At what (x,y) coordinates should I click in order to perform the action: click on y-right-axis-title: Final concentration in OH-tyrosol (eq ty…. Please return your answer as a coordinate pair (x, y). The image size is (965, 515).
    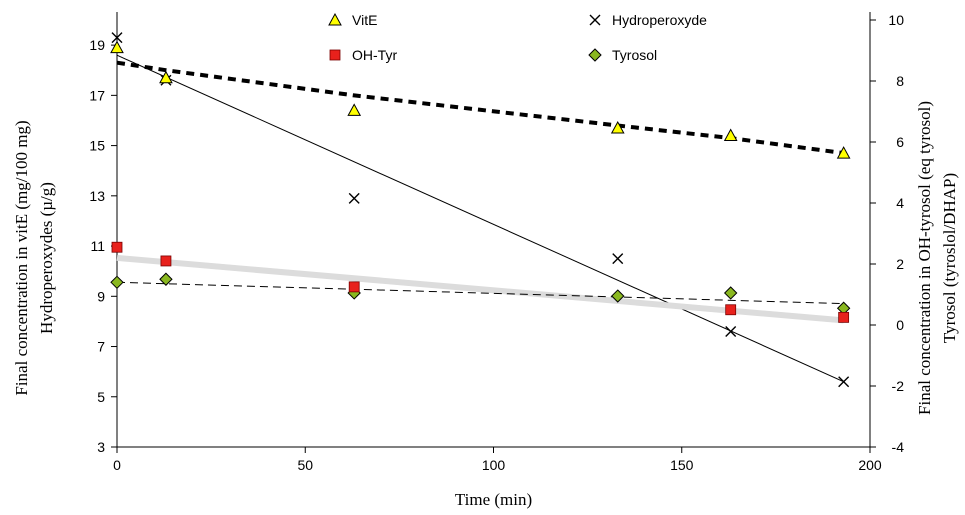
    Looking at the image, I should click on (924, 258).